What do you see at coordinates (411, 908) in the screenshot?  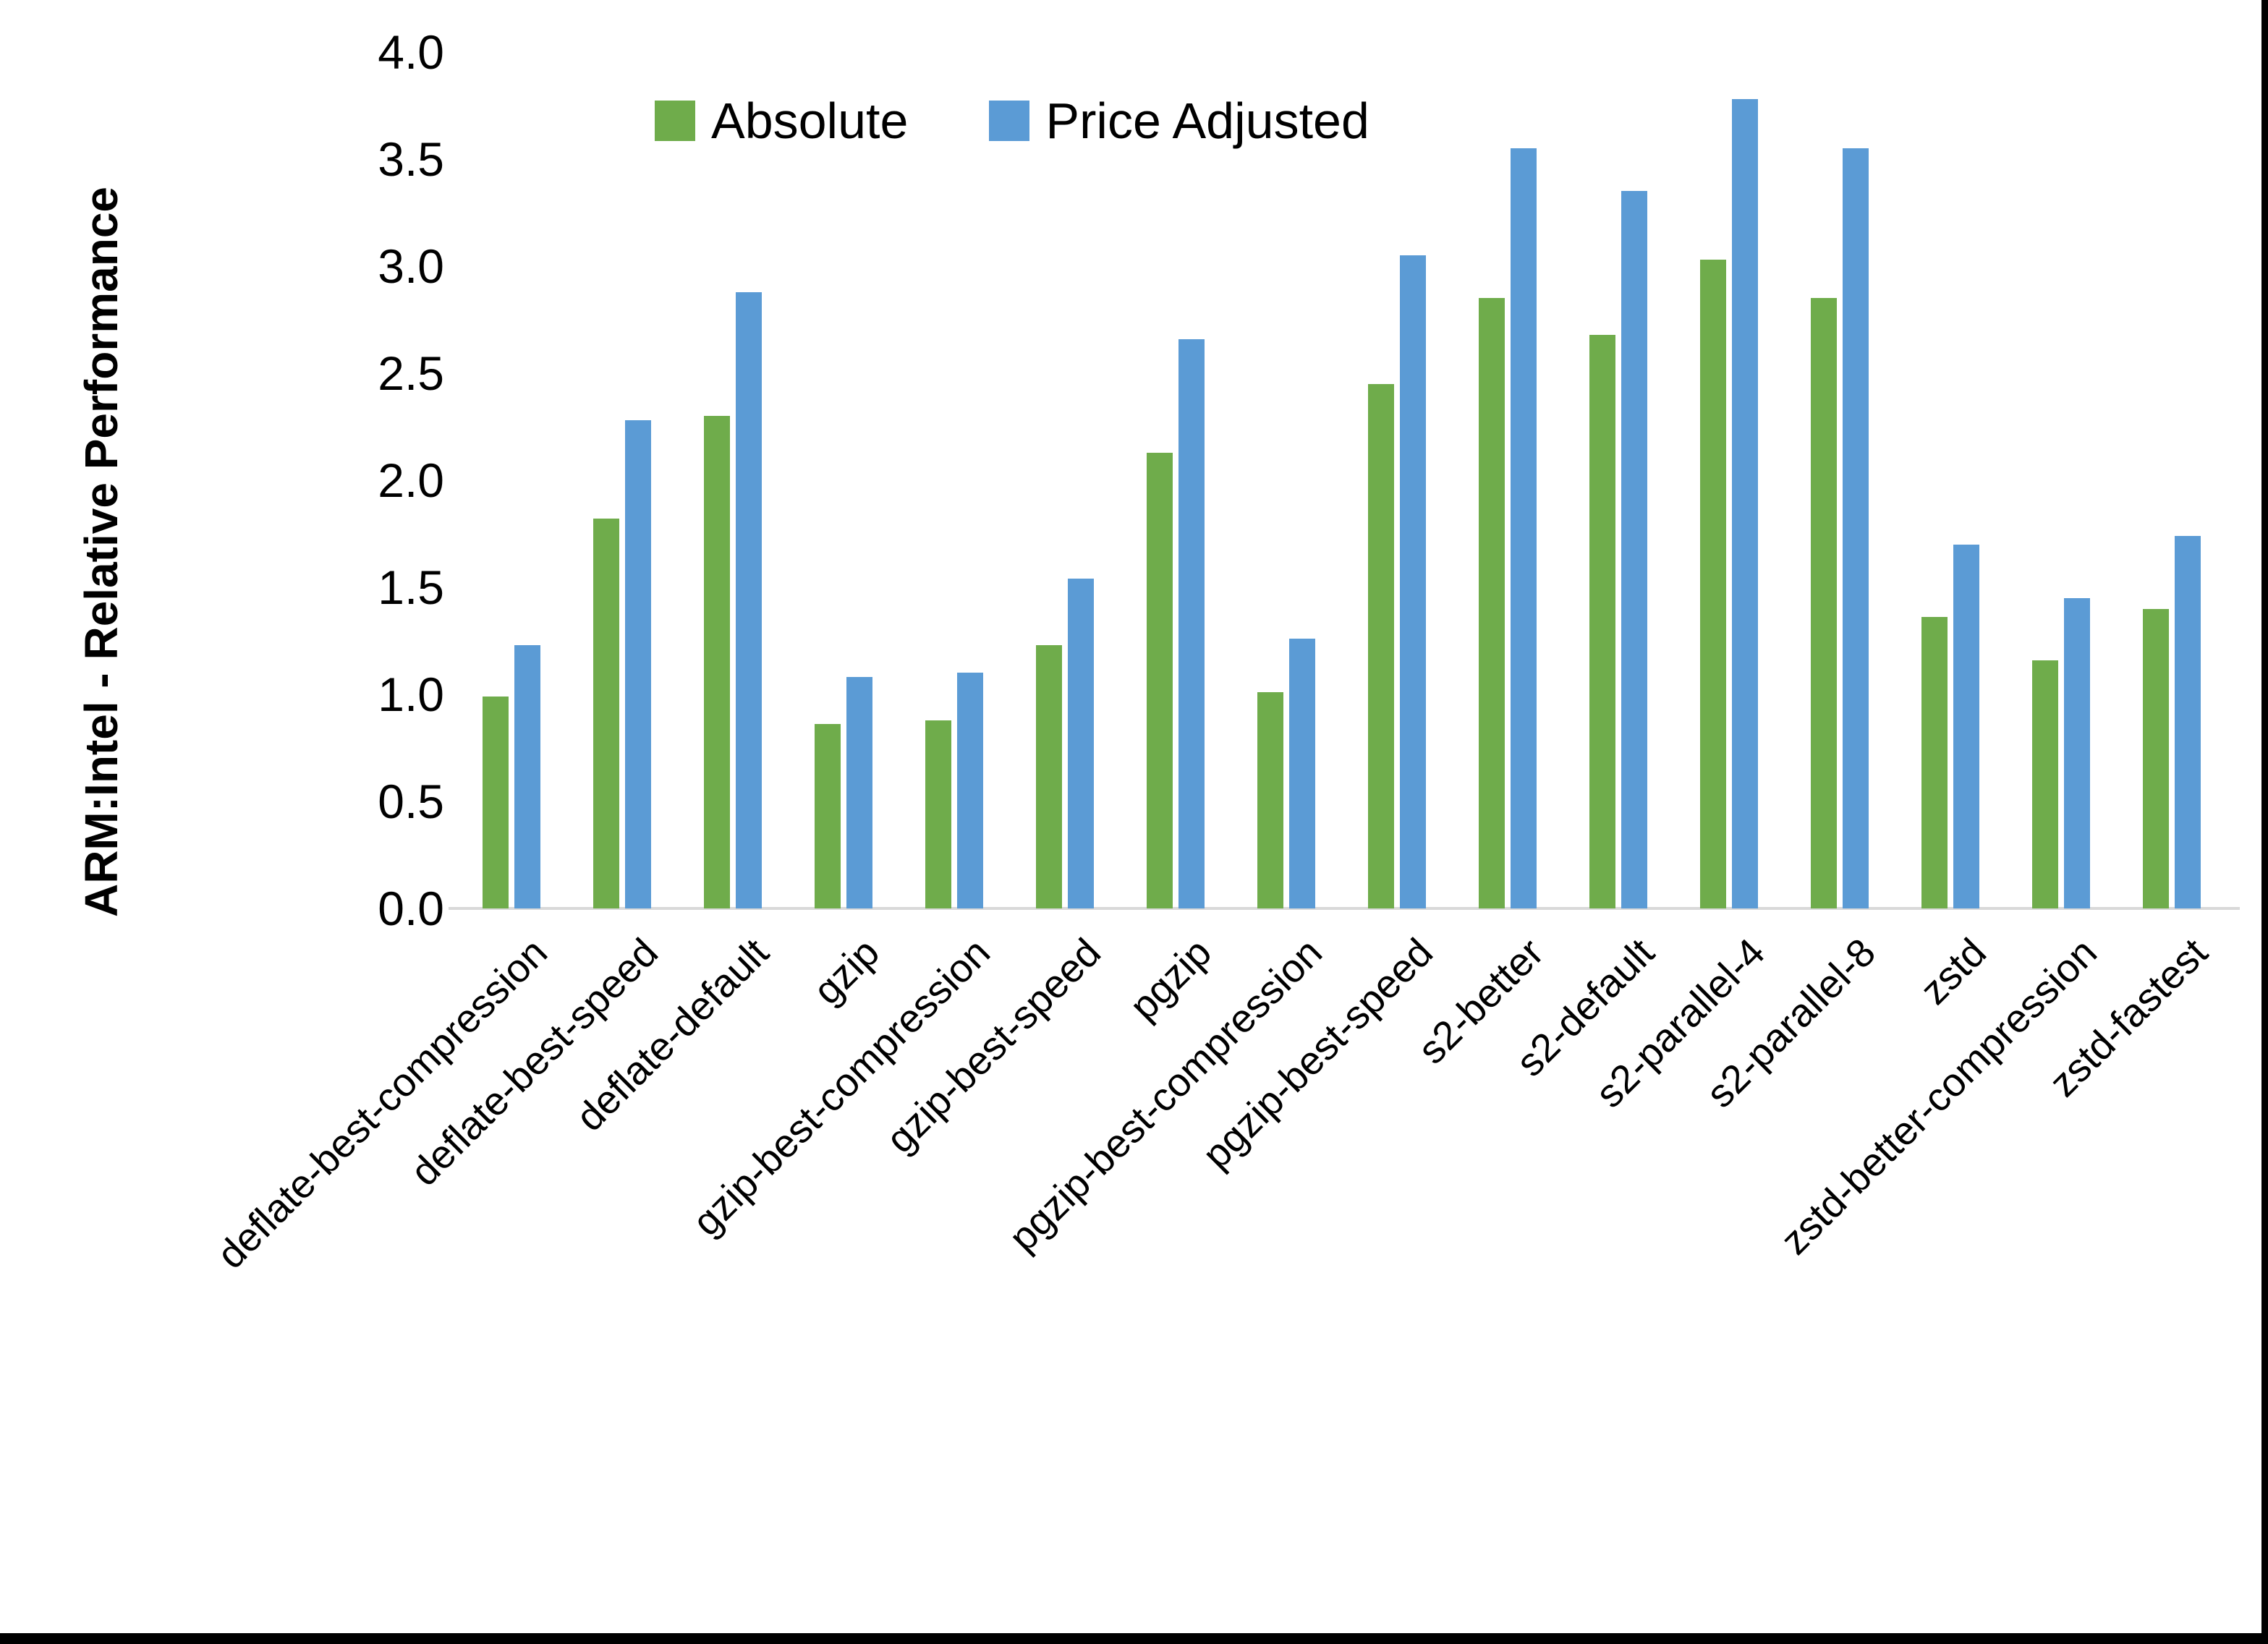 I see `y-tick-label: 0.0` at bounding box center [411, 908].